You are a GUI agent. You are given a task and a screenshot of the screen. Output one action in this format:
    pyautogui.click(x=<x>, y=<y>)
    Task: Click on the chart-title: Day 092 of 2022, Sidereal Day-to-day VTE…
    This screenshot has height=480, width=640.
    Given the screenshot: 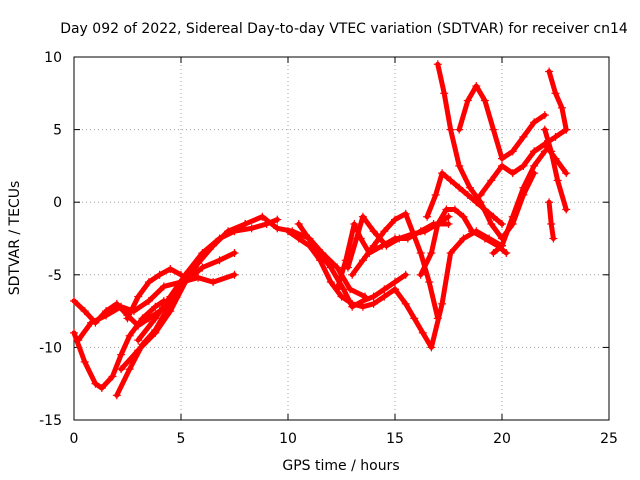 What is the action you would take?
    pyautogui.click(x=344, y=29)
    